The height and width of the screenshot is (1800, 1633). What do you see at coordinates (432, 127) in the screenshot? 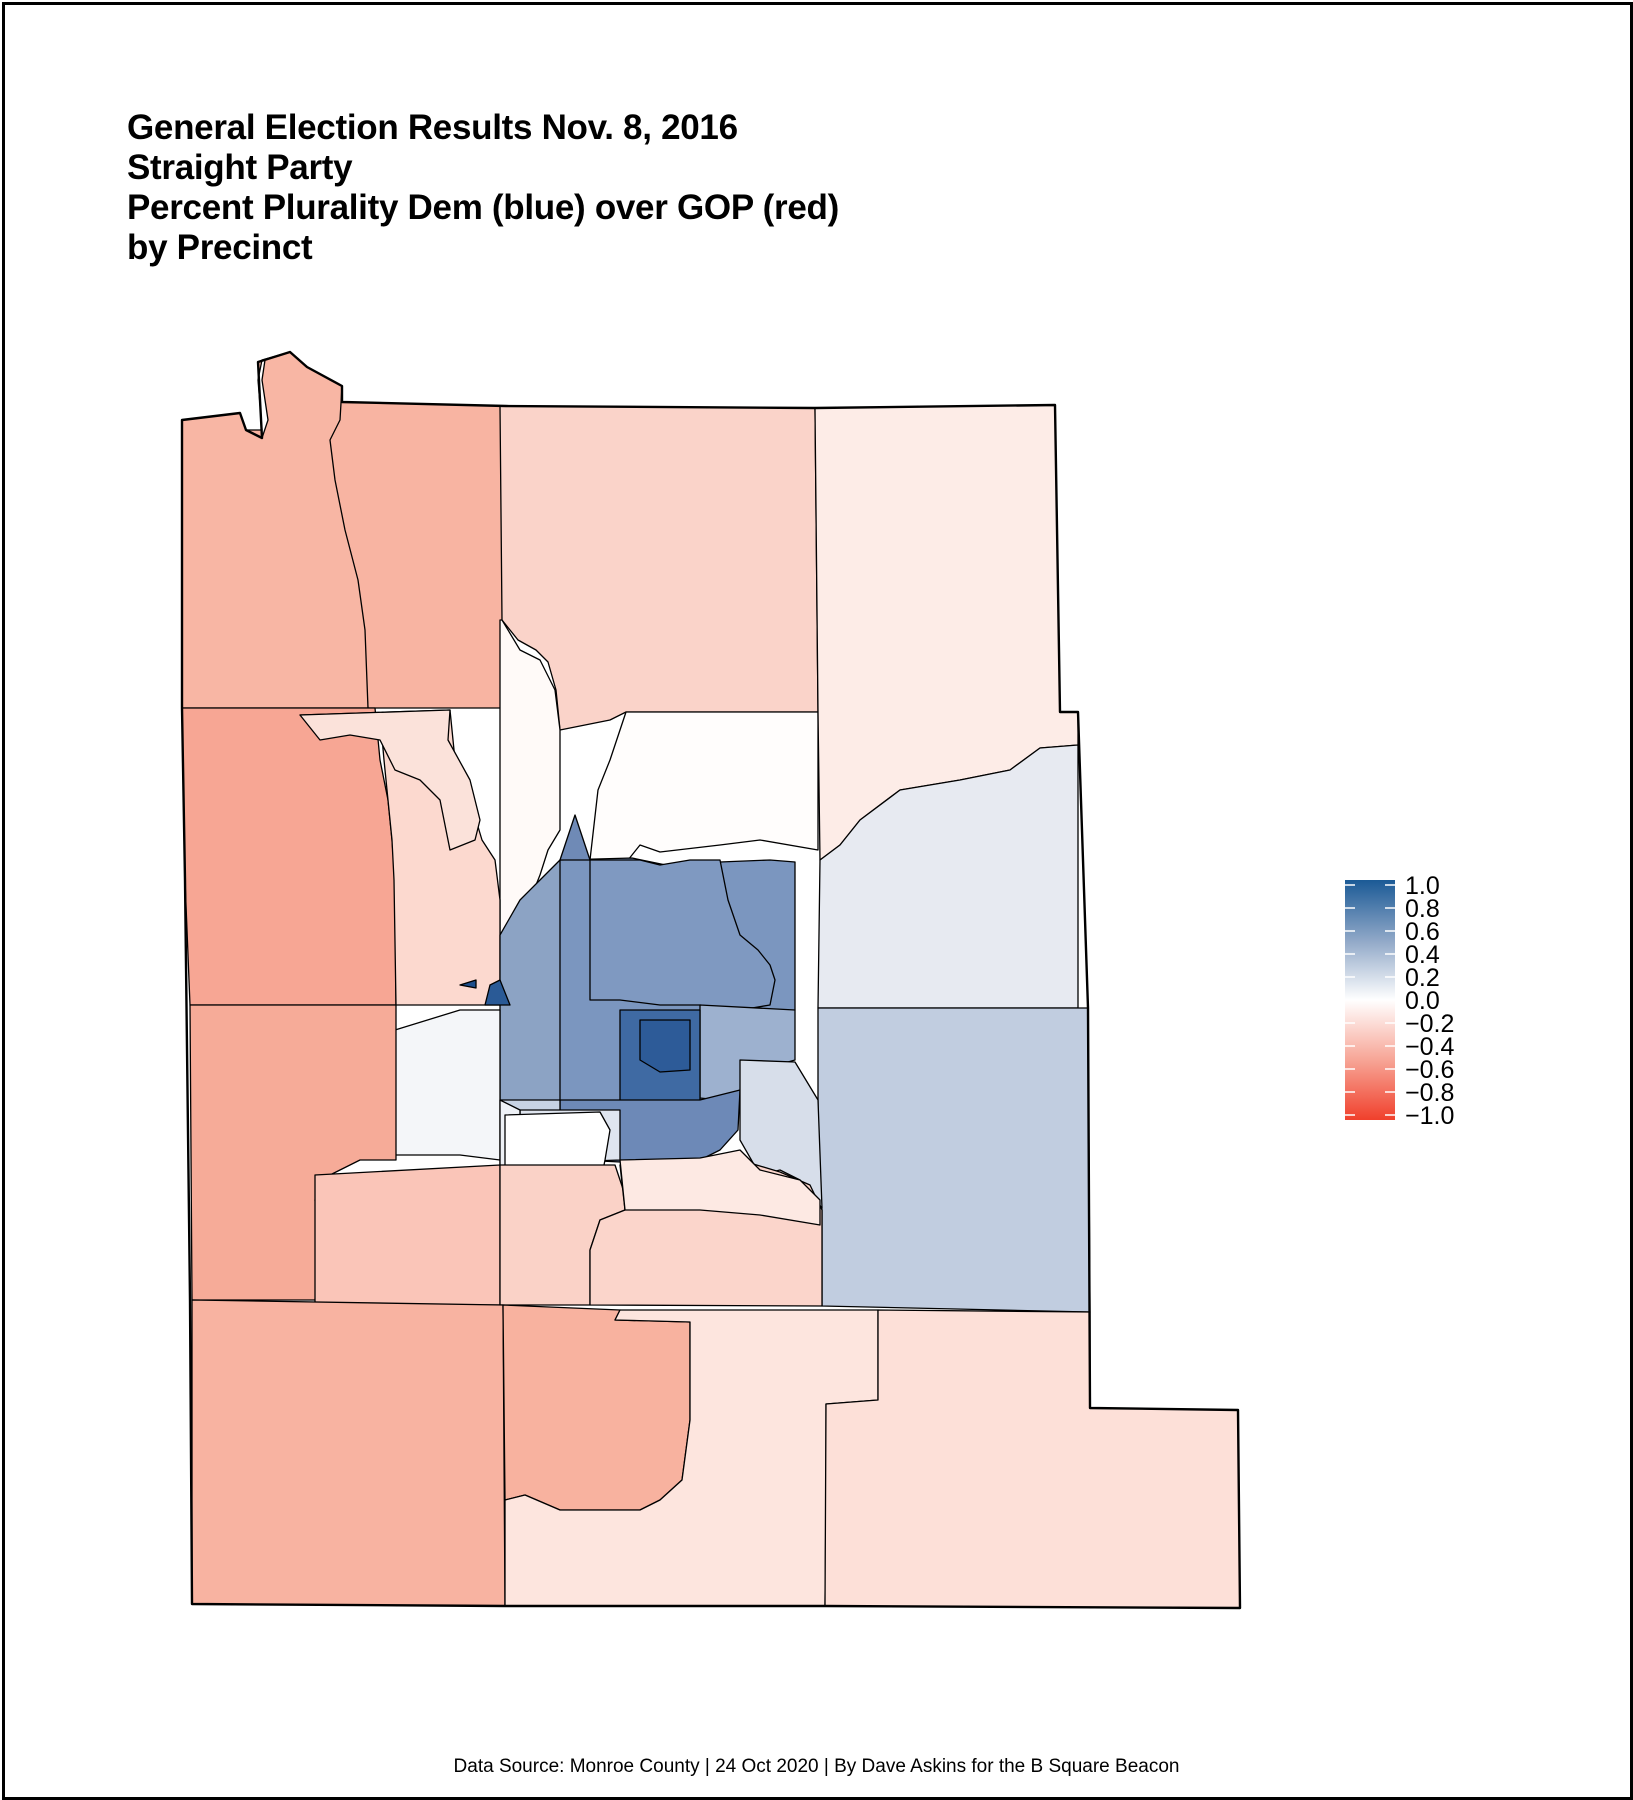
I see `title-line-1: General Election Results Nov. 8, 2016` at bounding box center [432, 127].